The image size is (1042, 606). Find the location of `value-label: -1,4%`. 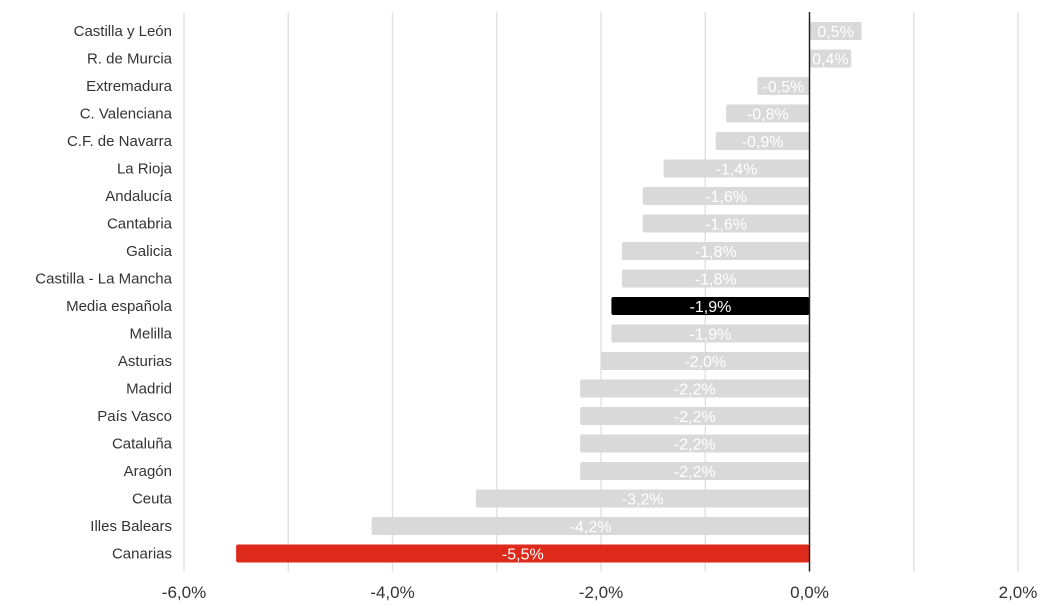

value-label: -1,4% is located at coordinates (737, 170).